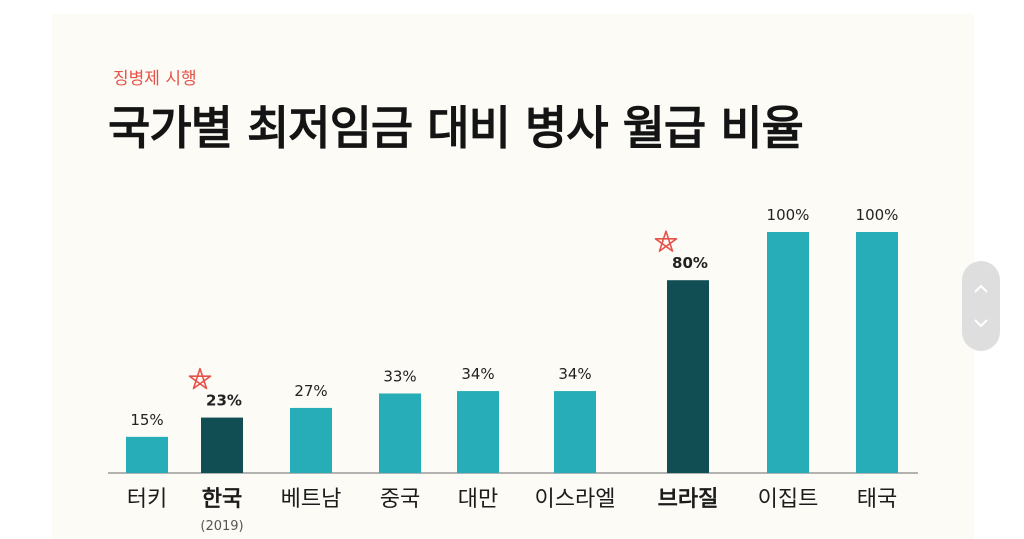  Describe the element at coordinates (310, 391) in the screenshot. I see `data-label: 27%` at that location.